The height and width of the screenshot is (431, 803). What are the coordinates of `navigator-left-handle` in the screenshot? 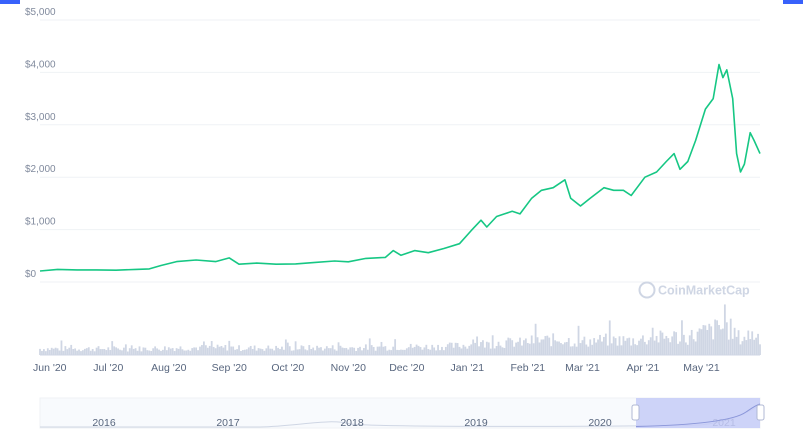 It's located at (635, 412).